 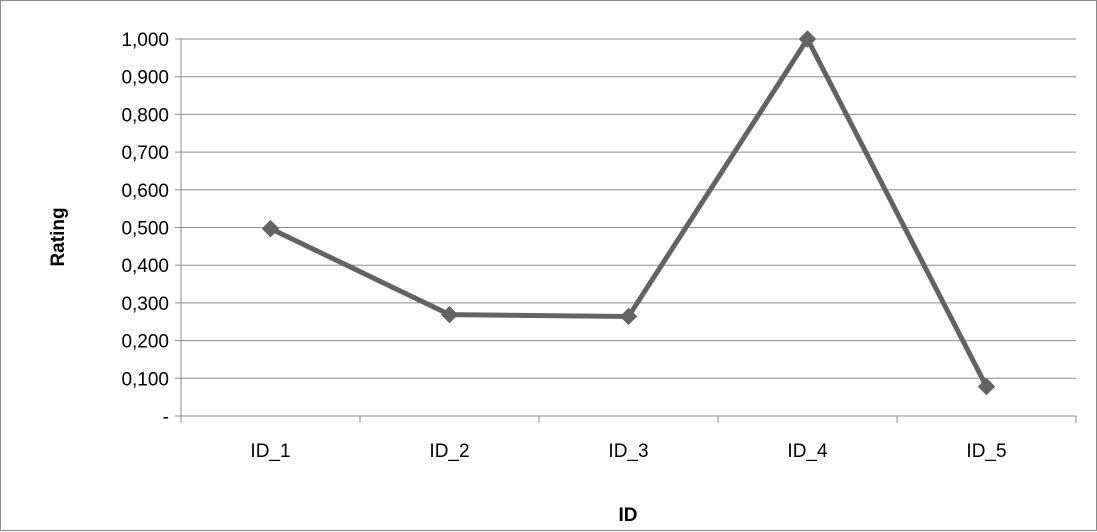 I want to click on x-tick-label: ID_1, so click(x=270, y=451).